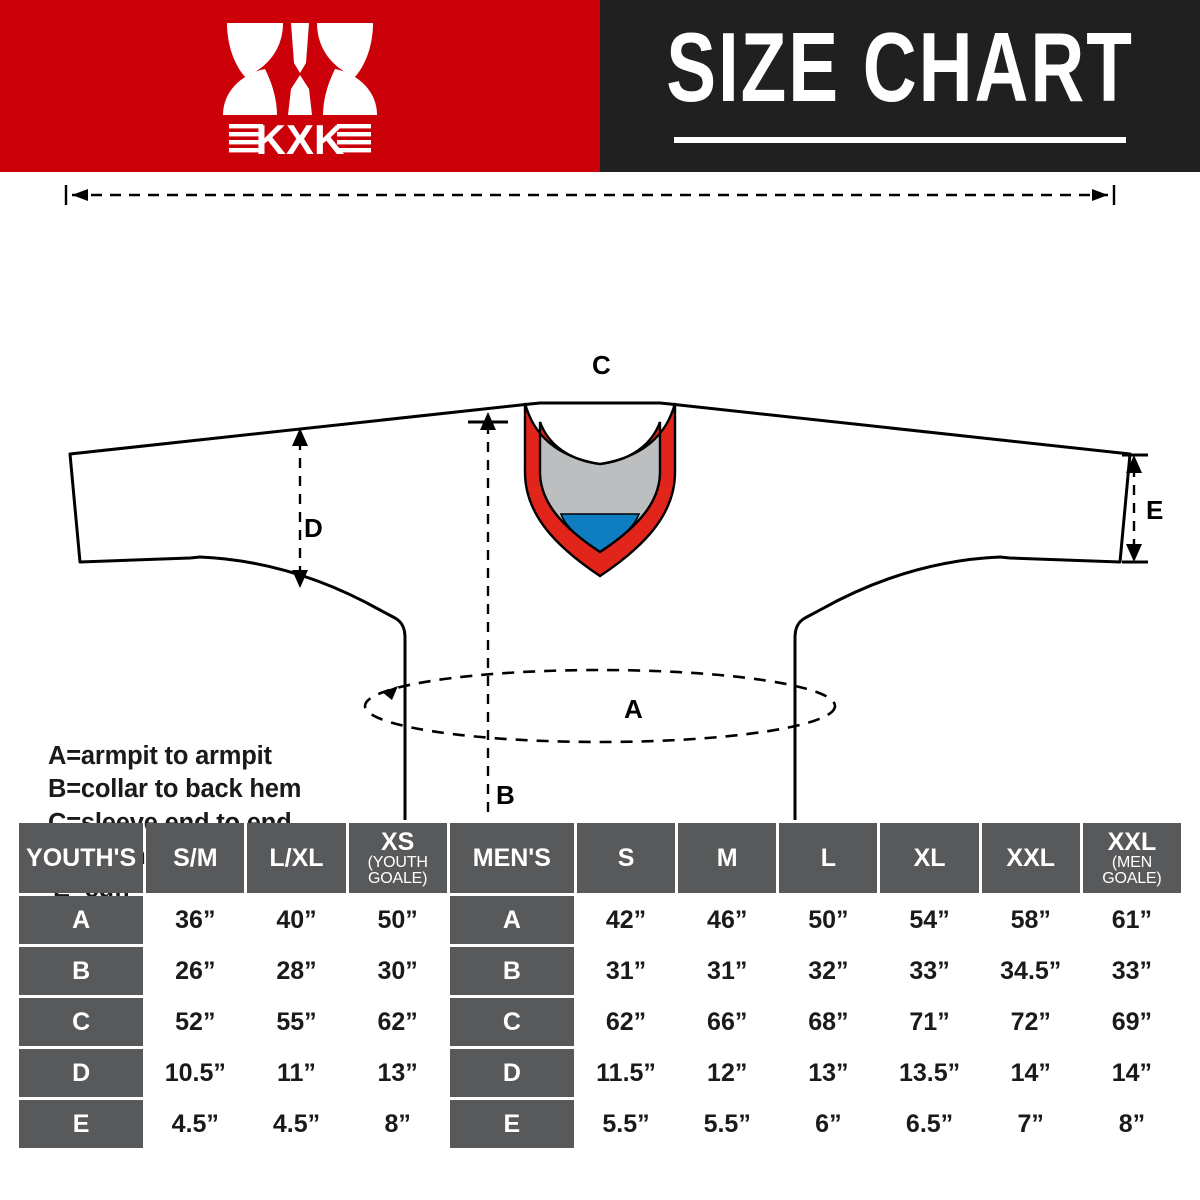 This screenshot has height=1200, width=1200. Describe the element at coordinates (505, 795) in the screenshot. I see `dimension-label-b: B` at that location.